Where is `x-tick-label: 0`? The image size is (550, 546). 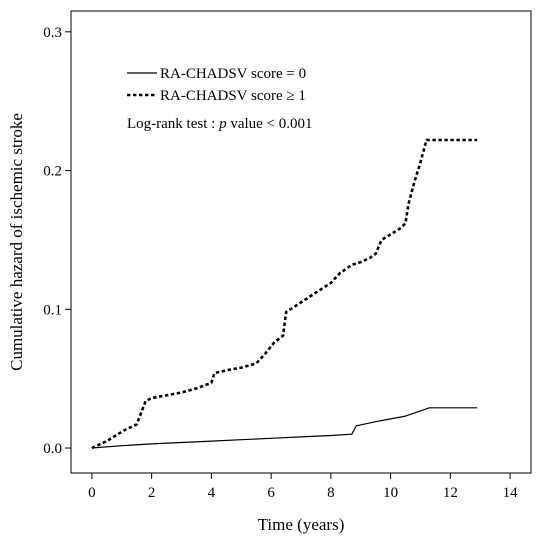 x-tick-label: 0 is located at coordinates (92, 493).